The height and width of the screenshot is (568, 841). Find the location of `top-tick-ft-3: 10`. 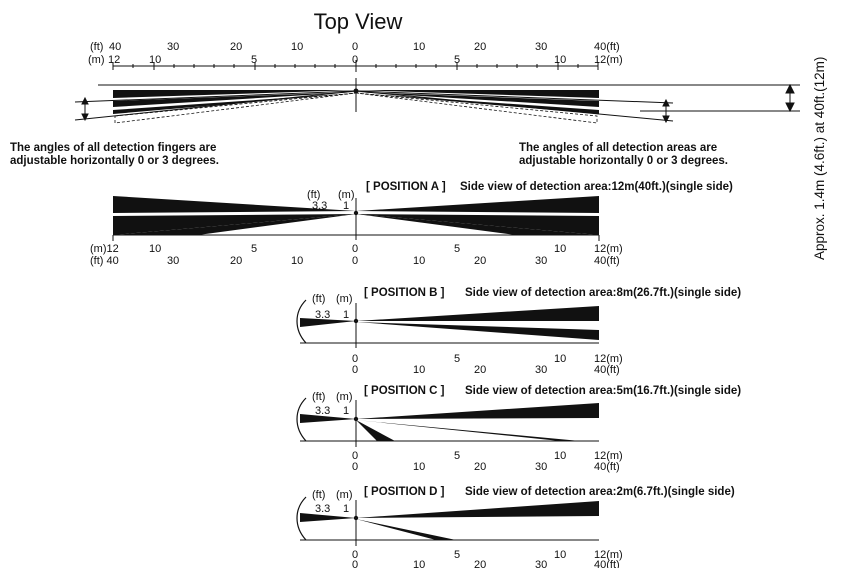

top-tick-ft-3: 10 is located at coordinates (297, 47).